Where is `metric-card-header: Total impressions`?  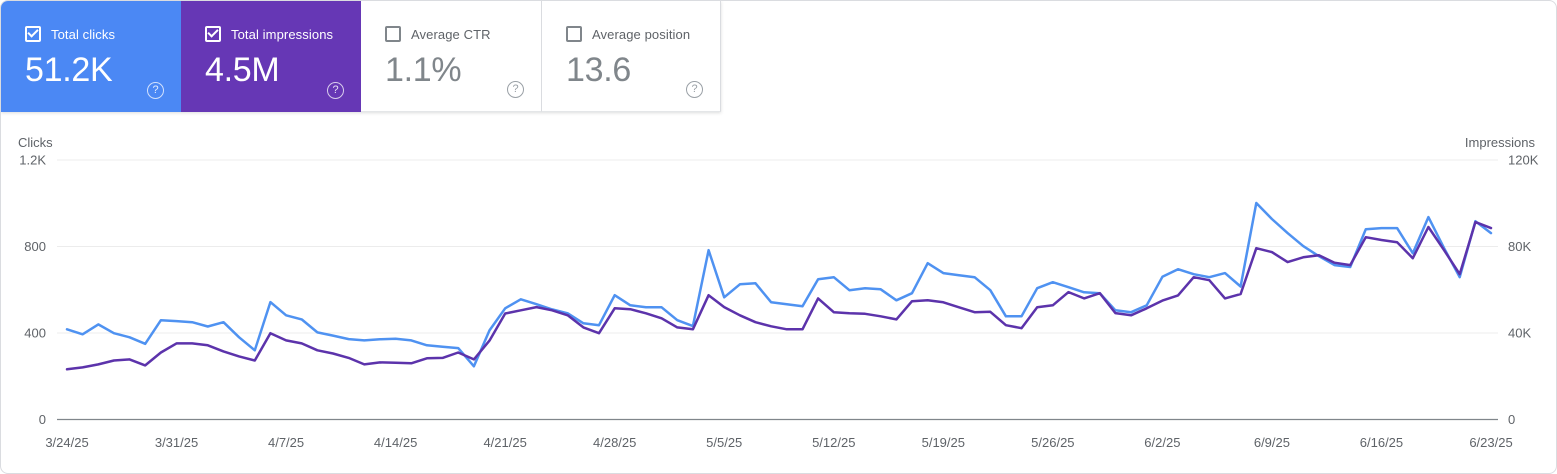
metric-card-header: Total impressions is located at coordinates (283, 34).